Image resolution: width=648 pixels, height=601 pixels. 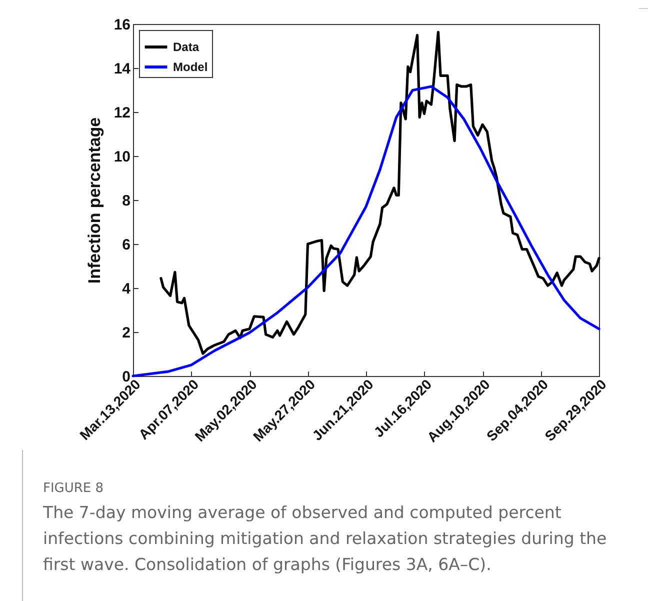 What do you see at coordinates (127, 289) in the screenshot?
I see `y-tick-label: 4` at bounding box center [127, 289].